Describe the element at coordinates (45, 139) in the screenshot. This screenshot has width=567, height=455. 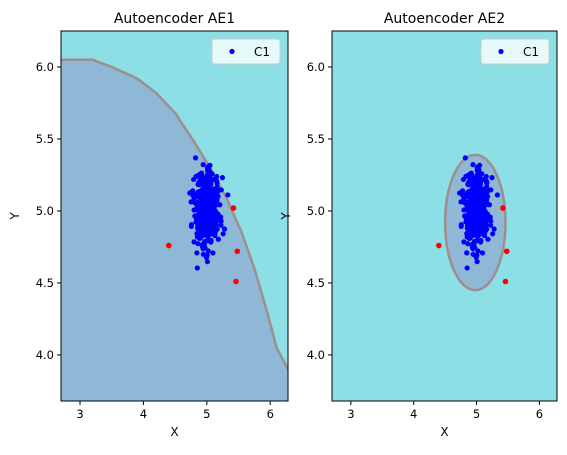
I see `y-tick-label: 5.5` at that location.